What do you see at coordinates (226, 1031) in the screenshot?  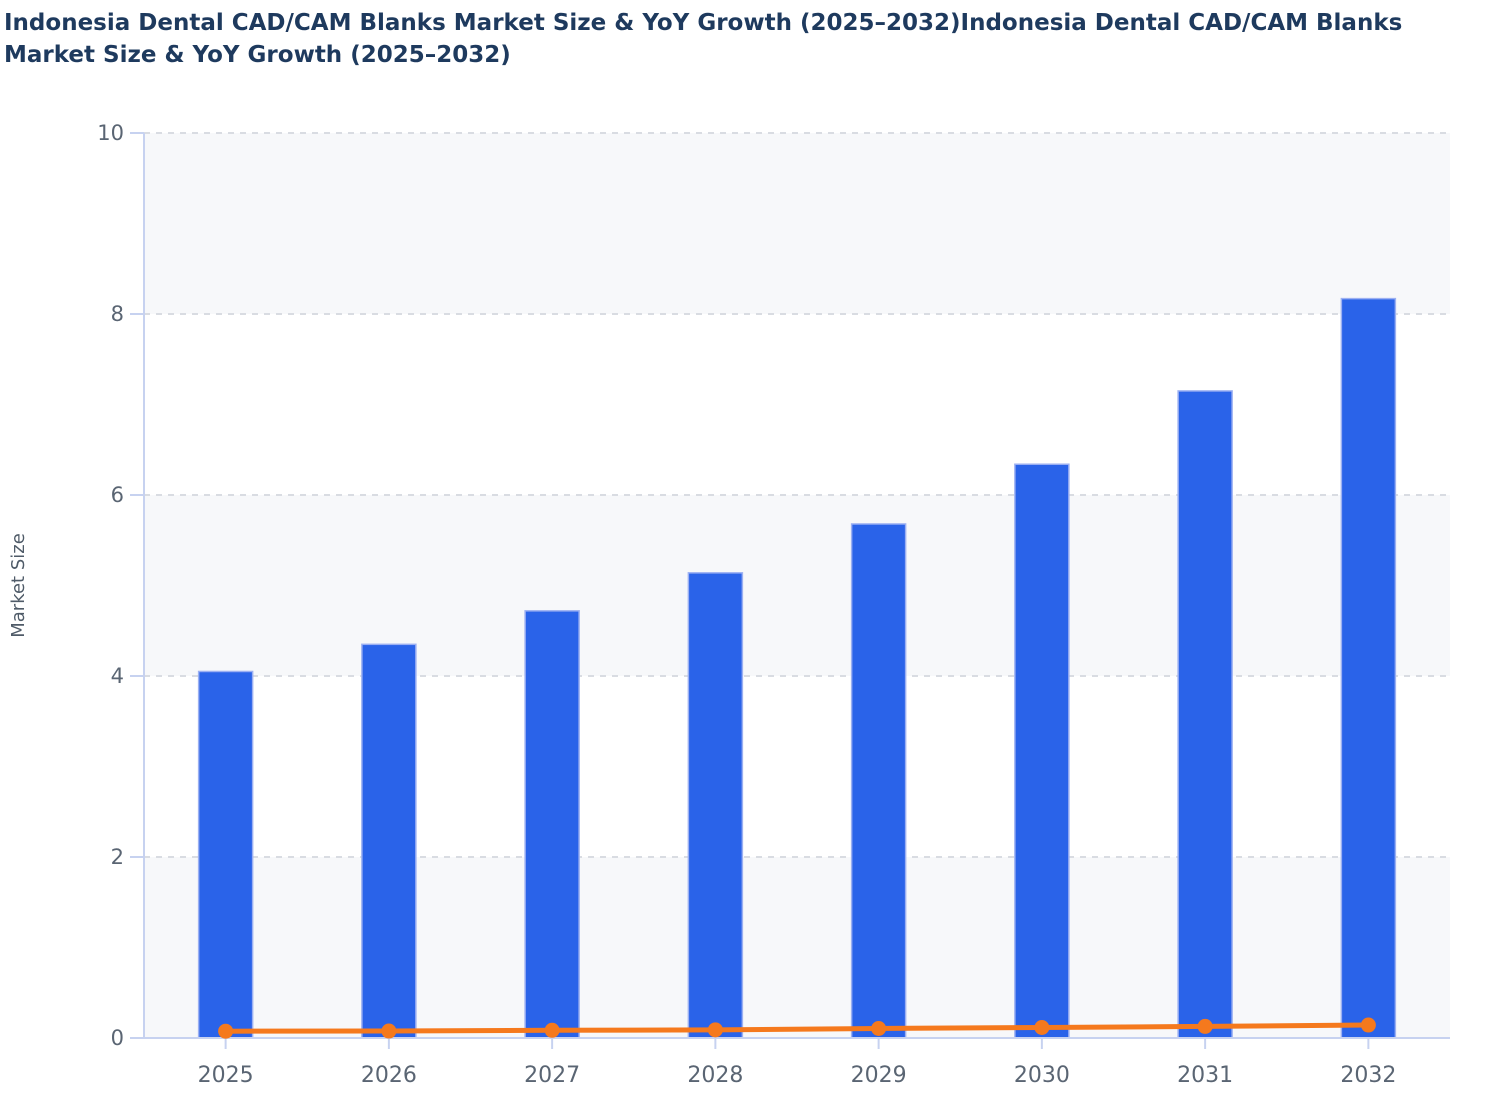 I see `yoy-point-2025` at bounding box center [226, 1031].